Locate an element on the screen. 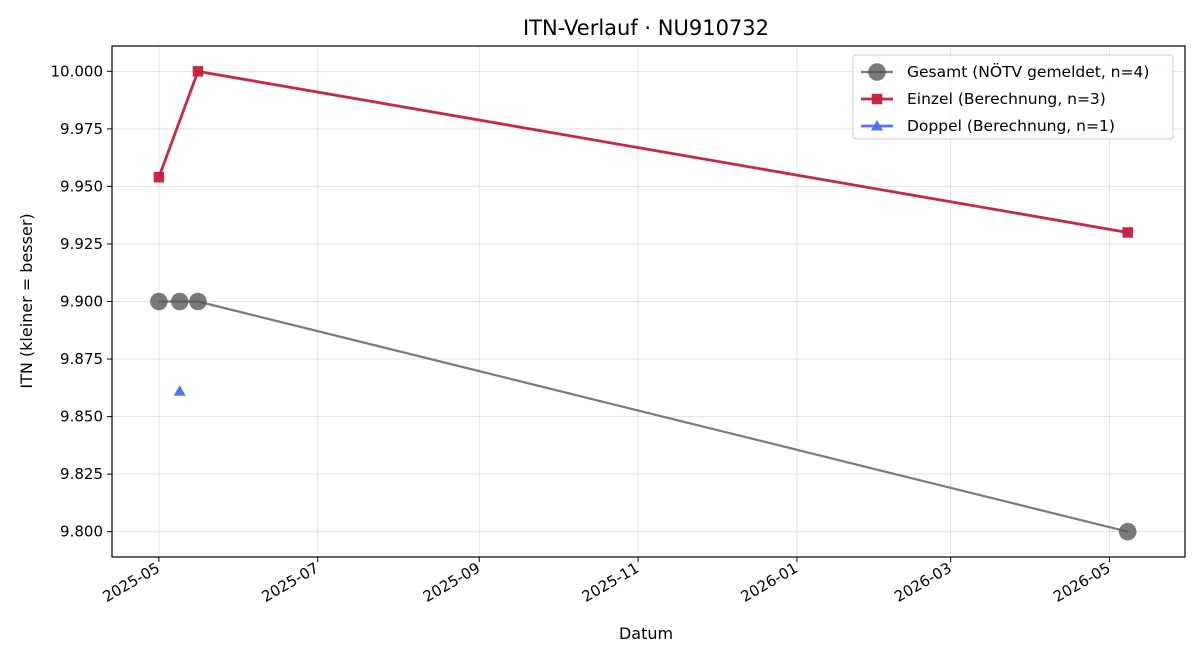 The width and height of the screenshot is (1200, 660). y-tick-label: 9.875 is located at coordinates (81, 359).